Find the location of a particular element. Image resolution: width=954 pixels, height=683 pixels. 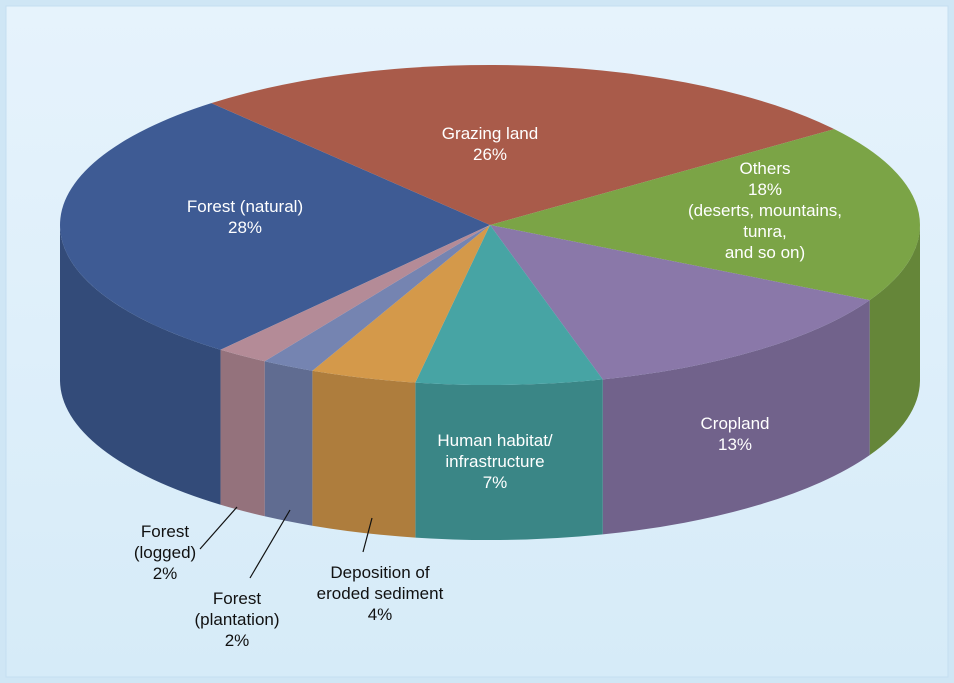

annotation: (deserts, mountains, tunra, and so on) is located at coordinates (764, 231).